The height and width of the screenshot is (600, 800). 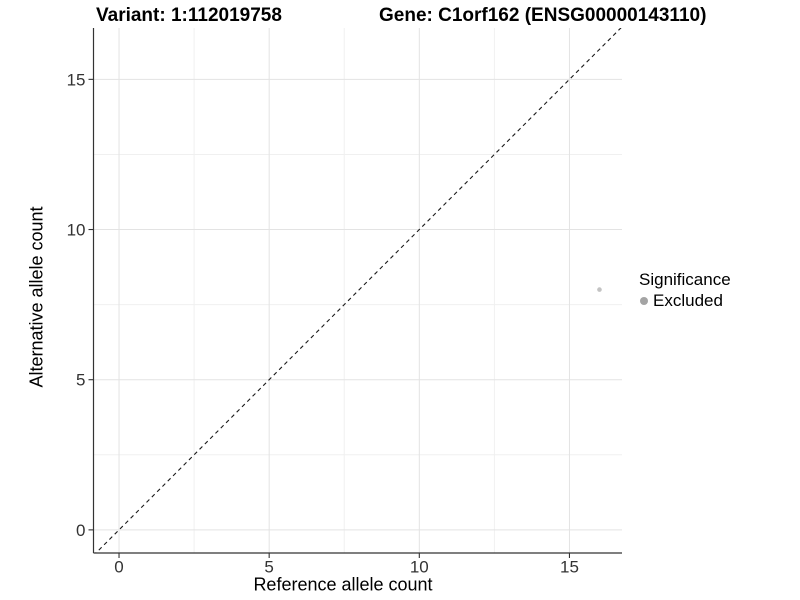 I want to click on legend: Significance Excluded, so click(x=685, y=290).